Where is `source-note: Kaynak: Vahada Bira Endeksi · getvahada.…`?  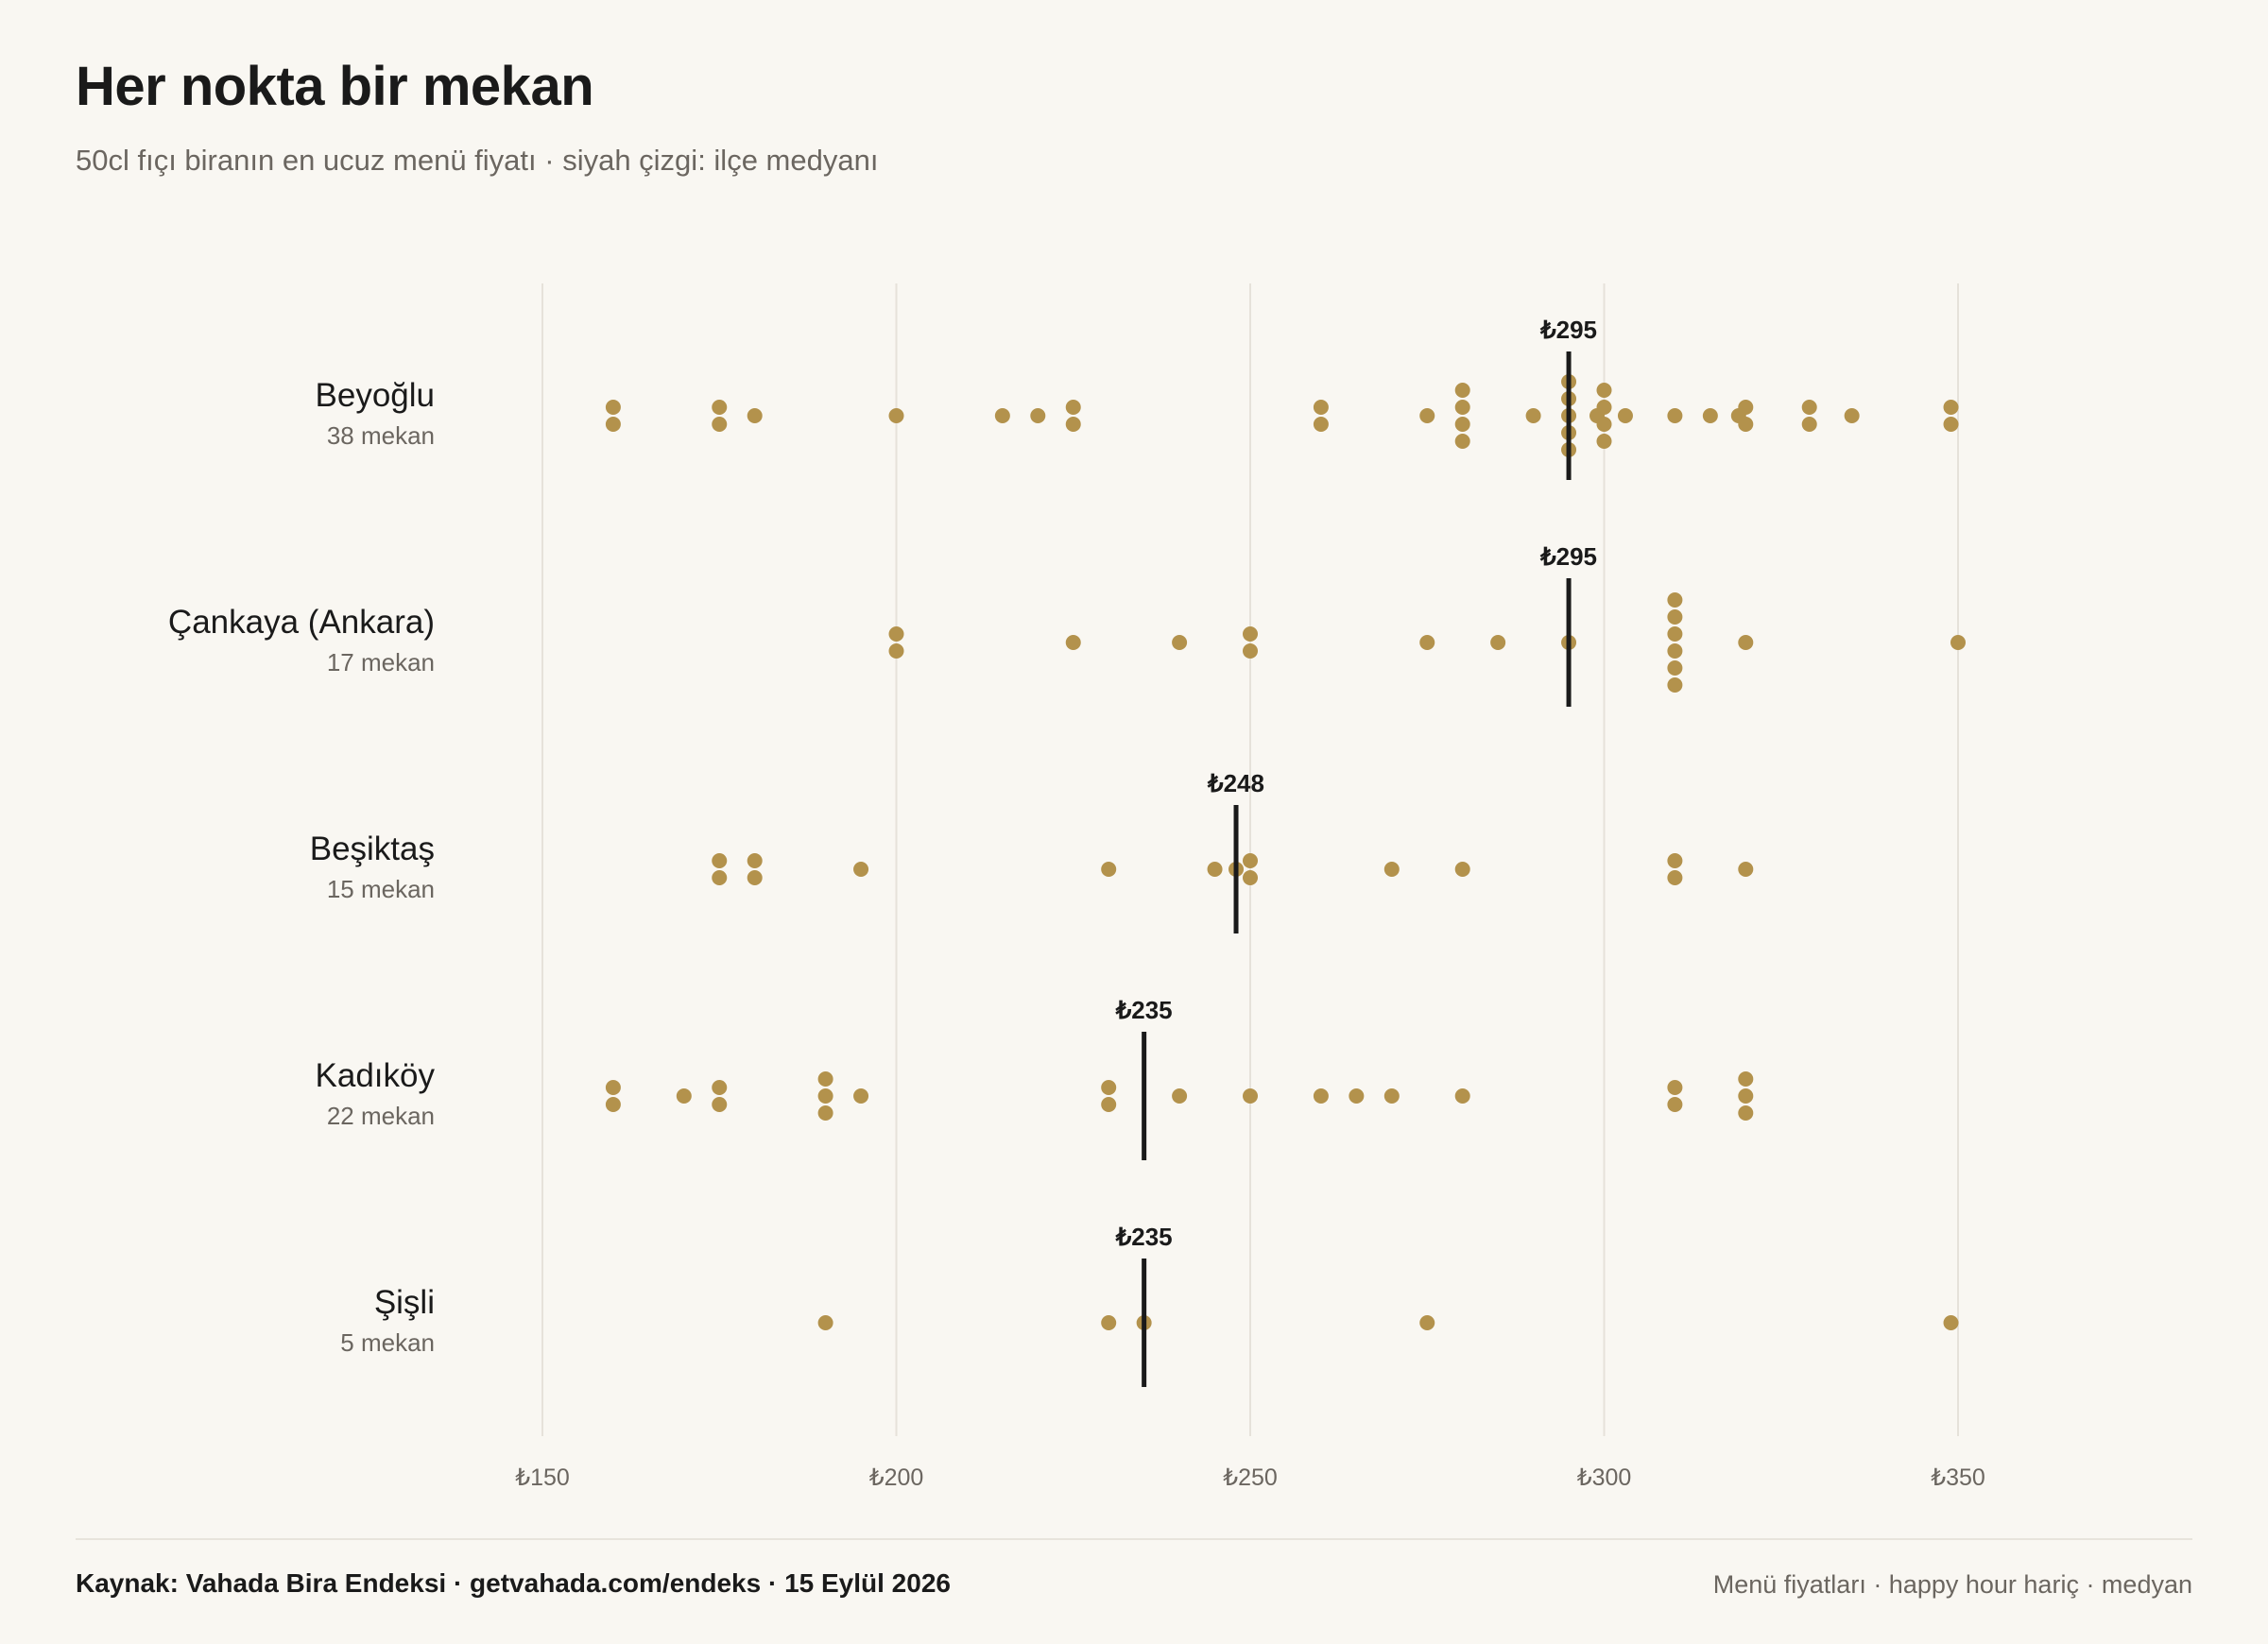 source-note: Kaynak: Vahada Bira Endeksi · getvahada.… is located at coordinates (513, 1583).